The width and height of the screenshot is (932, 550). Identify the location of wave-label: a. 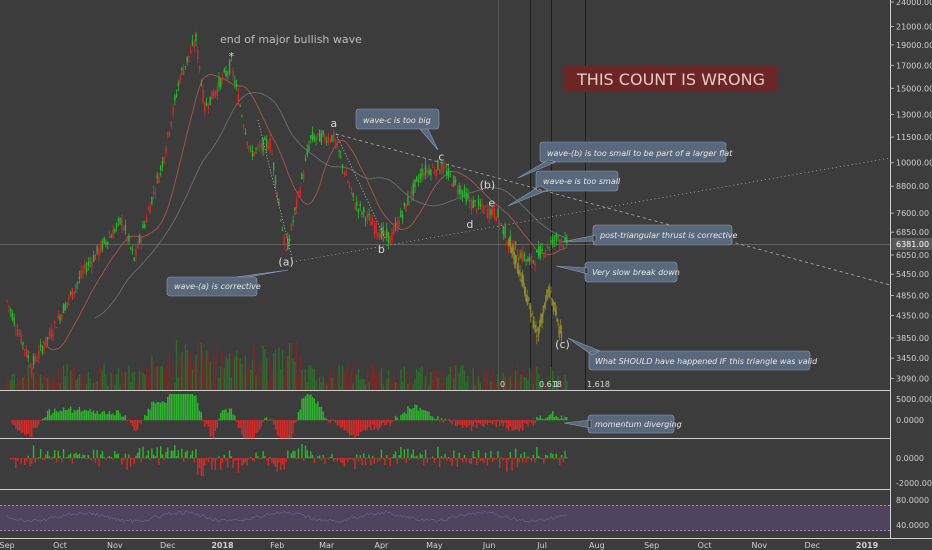
(333, 123).